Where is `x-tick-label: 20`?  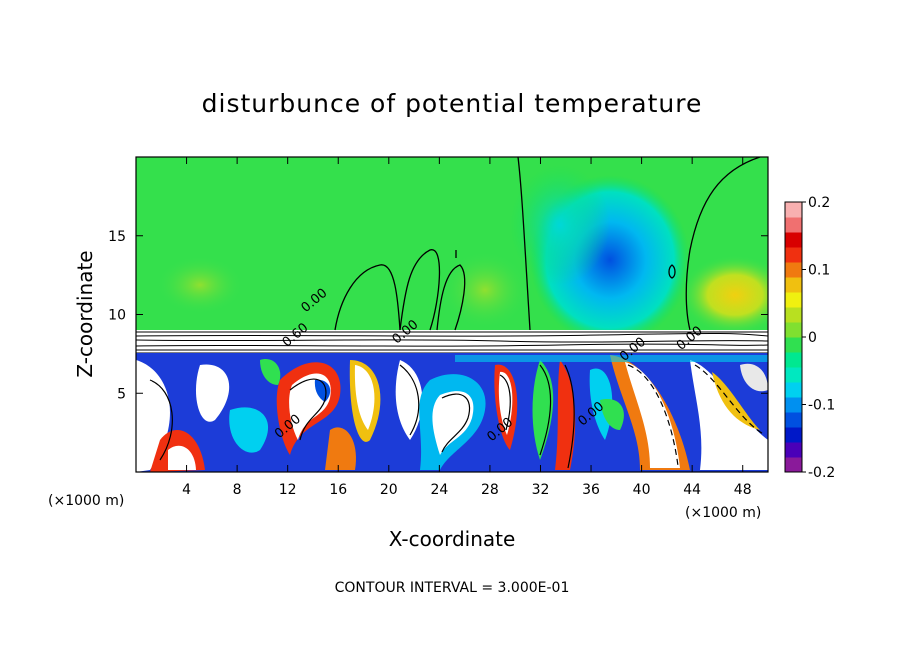
x-tick-label: 20 is located at coordinates (389, 490).